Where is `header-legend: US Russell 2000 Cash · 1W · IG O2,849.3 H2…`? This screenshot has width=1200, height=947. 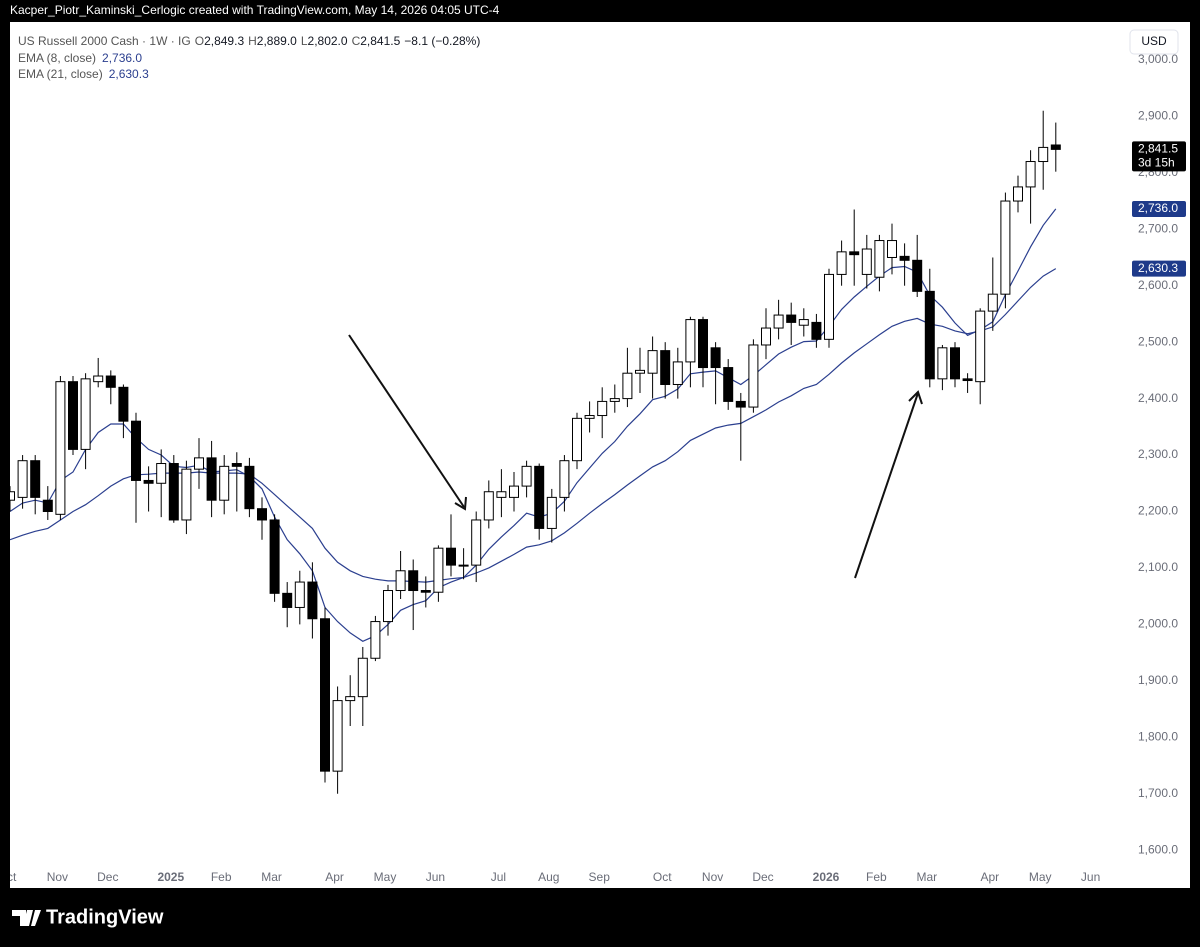
header-legend: US Russell 2000 Cash · 1W · IG O2,849.3 H2… is located at coordinates (249, 41).